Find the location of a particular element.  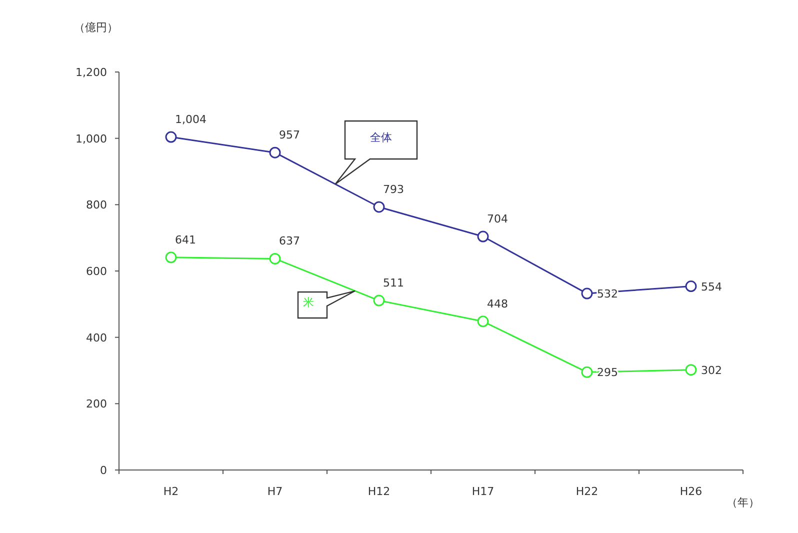

data-label: 448 is located at coordinates (497, 303).